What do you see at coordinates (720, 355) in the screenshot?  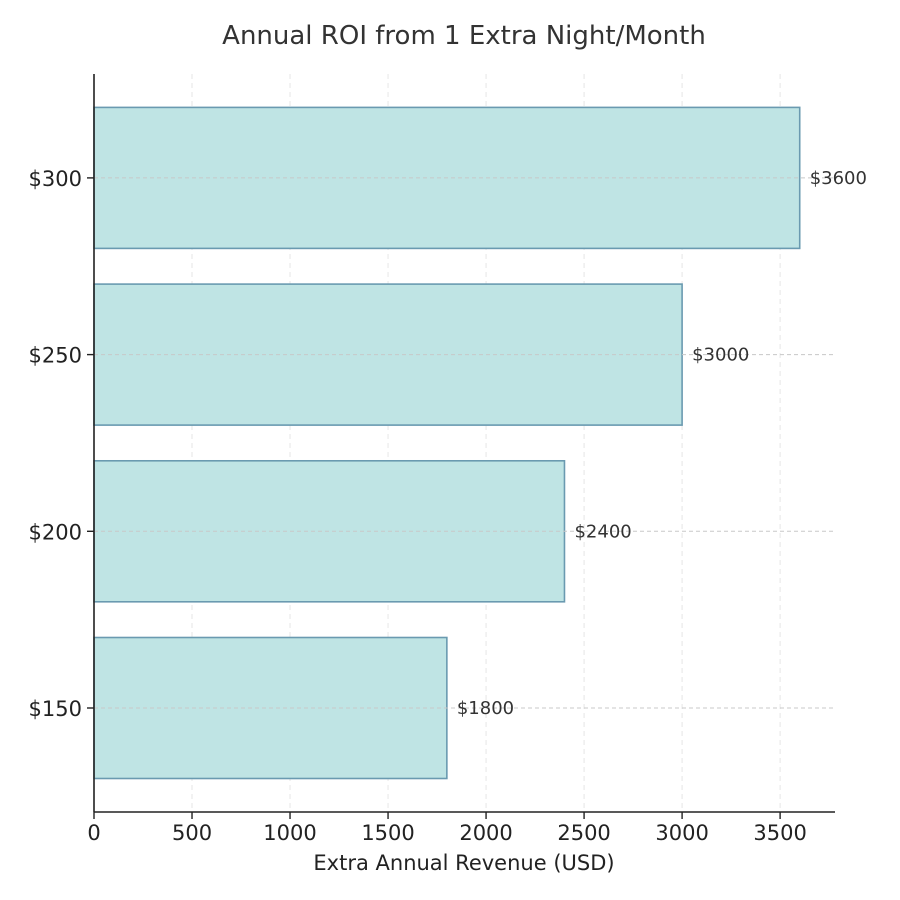 I see `value-label: $3000` at bounding box center [720, 355].